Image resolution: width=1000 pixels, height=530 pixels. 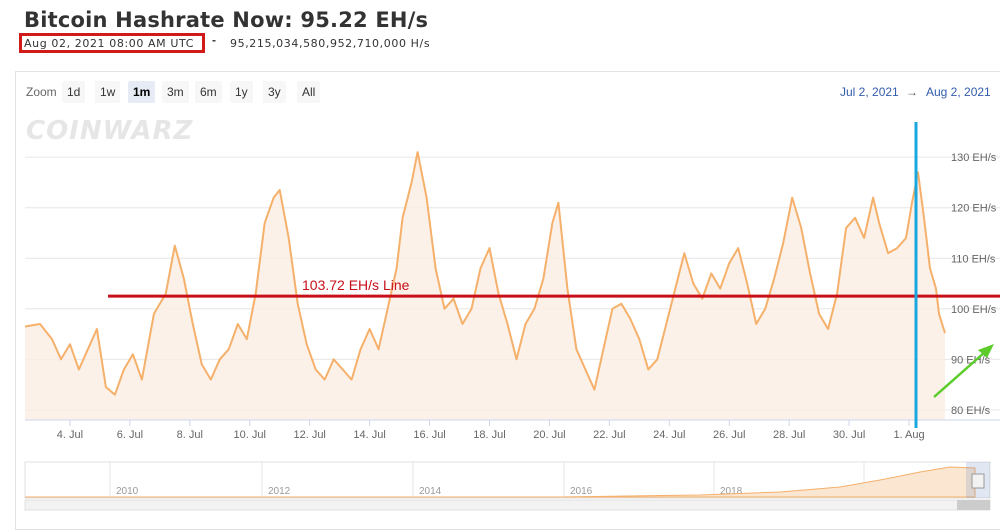 What do you see at coordinates (429, 435) in the screenshot?
I see `x-tick-label: 16. Jul` at bounding box center [429, 435].